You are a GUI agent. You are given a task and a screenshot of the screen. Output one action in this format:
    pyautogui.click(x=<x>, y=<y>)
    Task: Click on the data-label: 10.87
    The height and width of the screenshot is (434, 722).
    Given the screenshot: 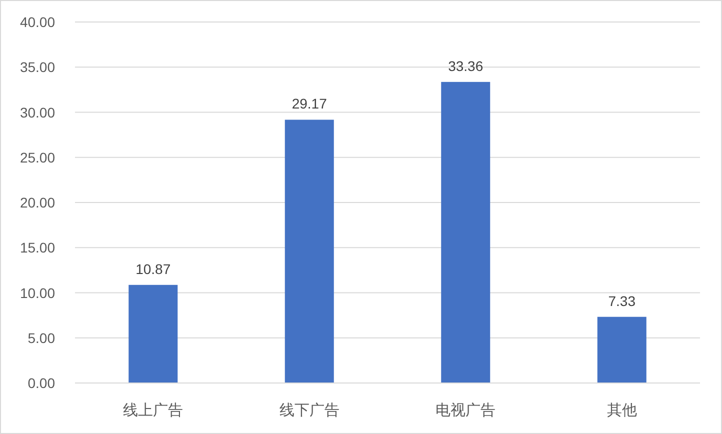 What is the action you would take?
    pyautogui.click(x=153, y=268)
    